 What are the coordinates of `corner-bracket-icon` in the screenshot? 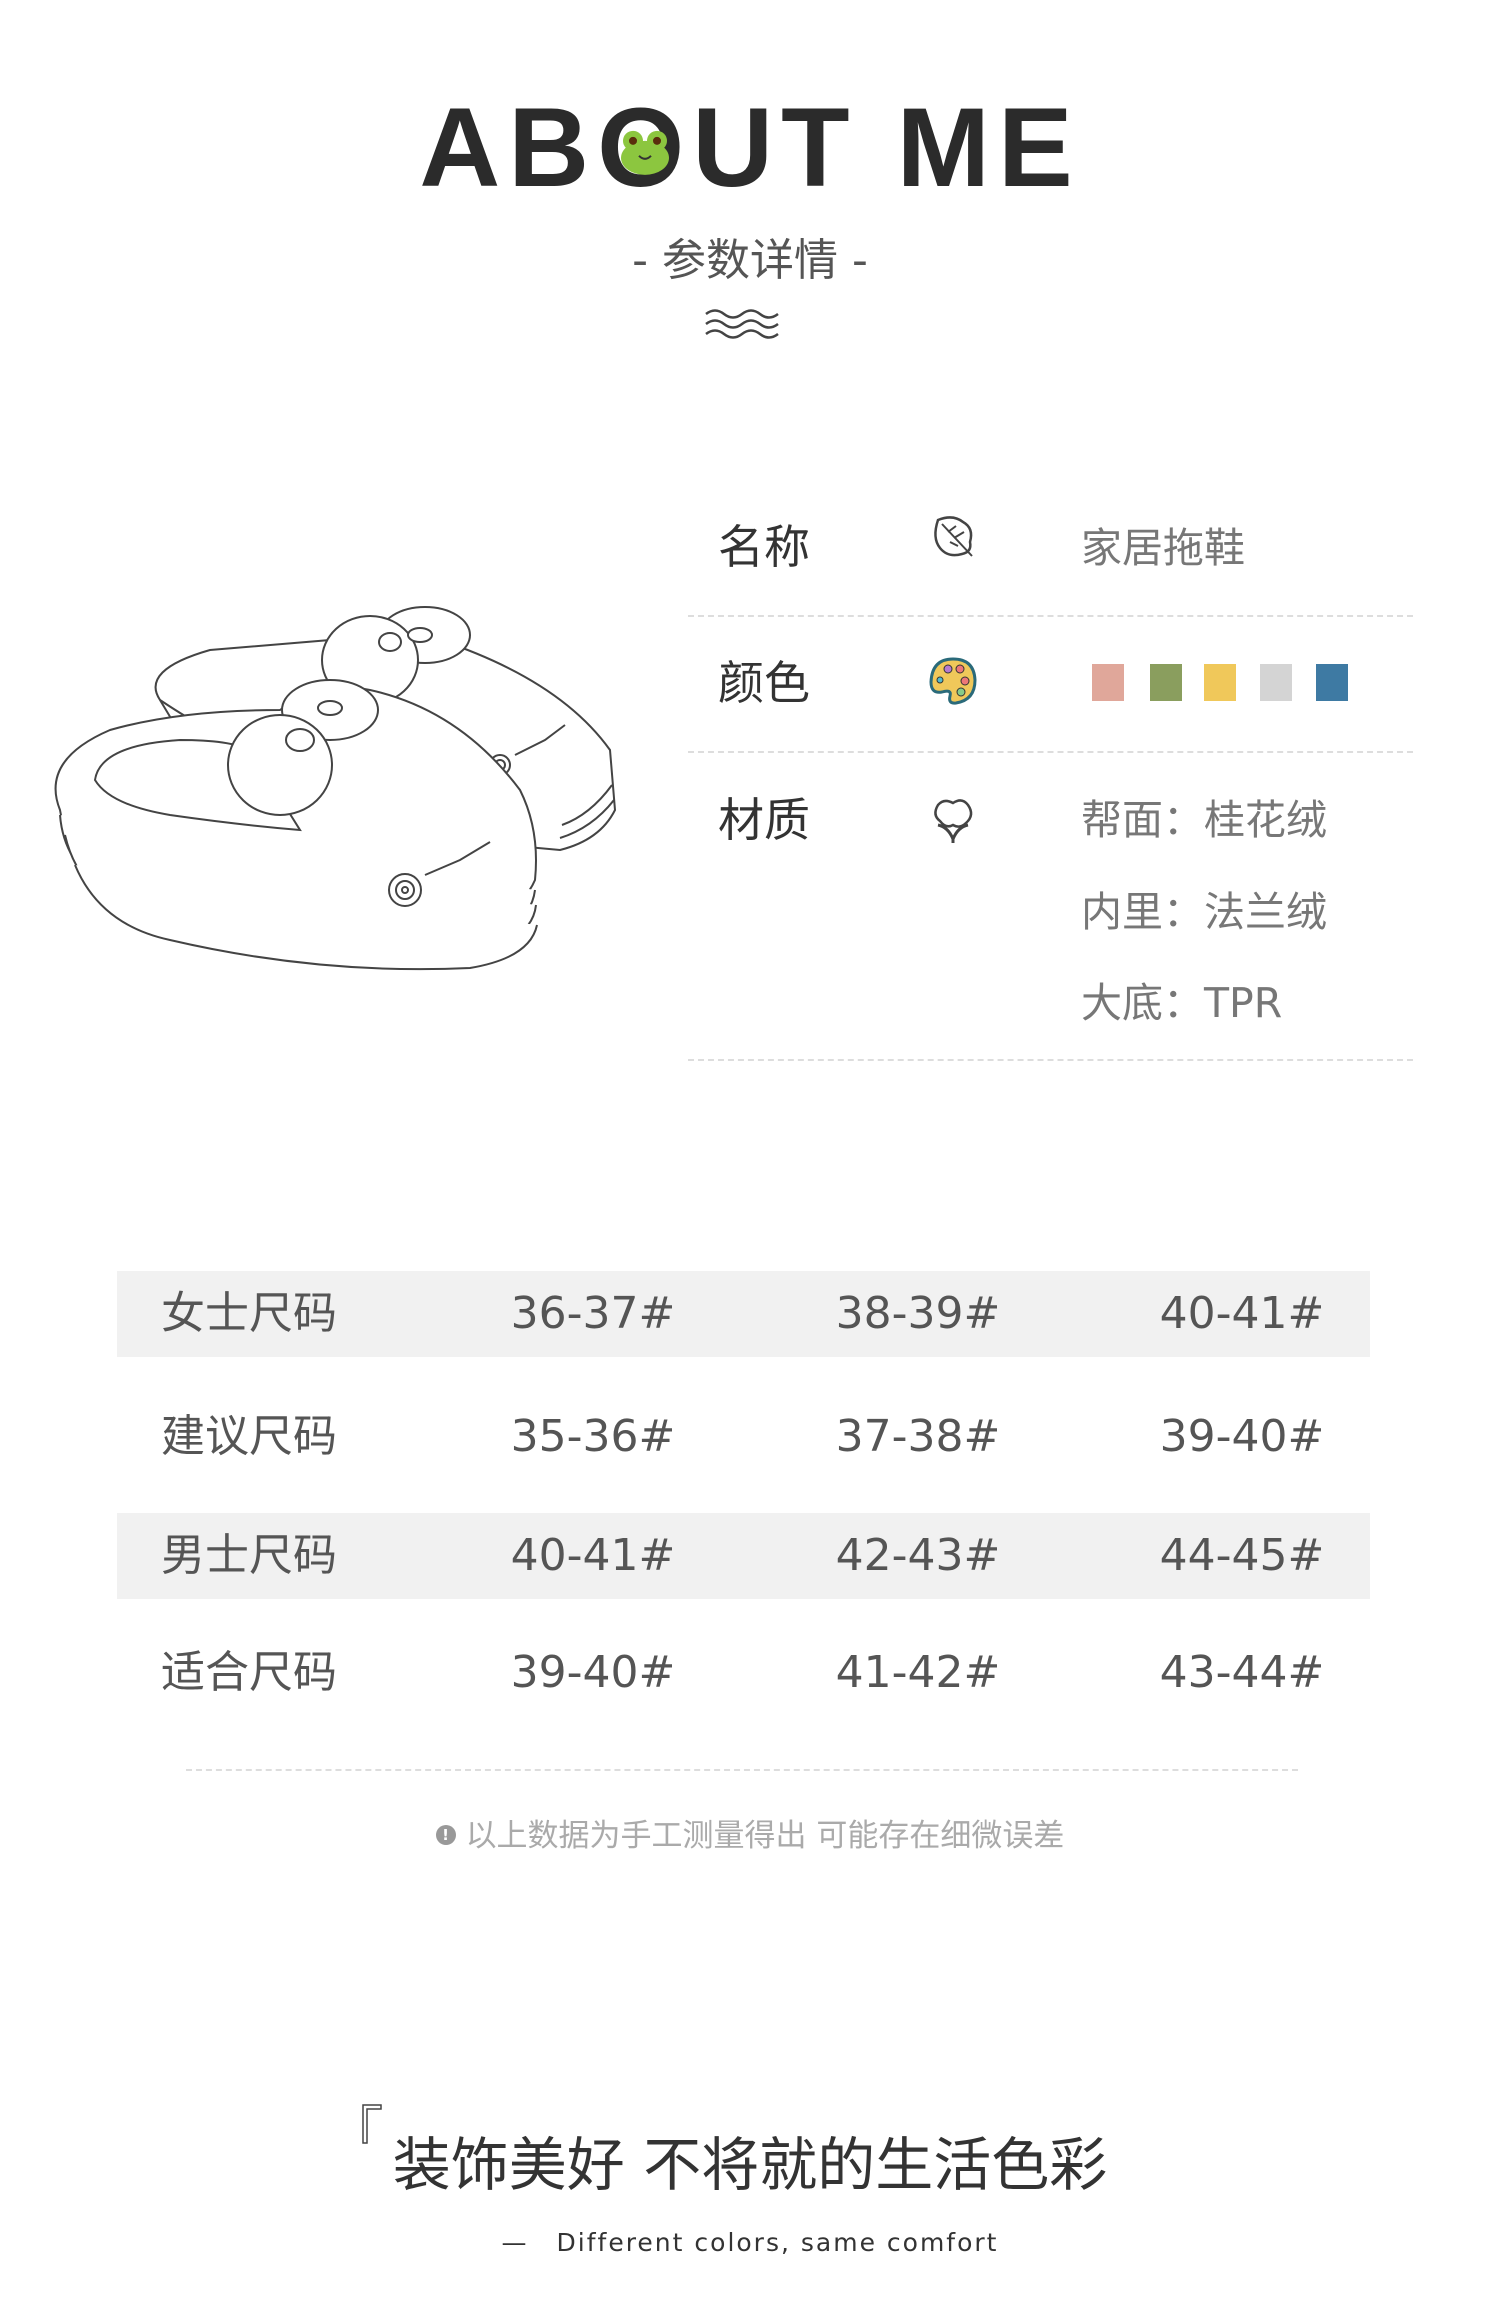 It's located at (372, 2124).